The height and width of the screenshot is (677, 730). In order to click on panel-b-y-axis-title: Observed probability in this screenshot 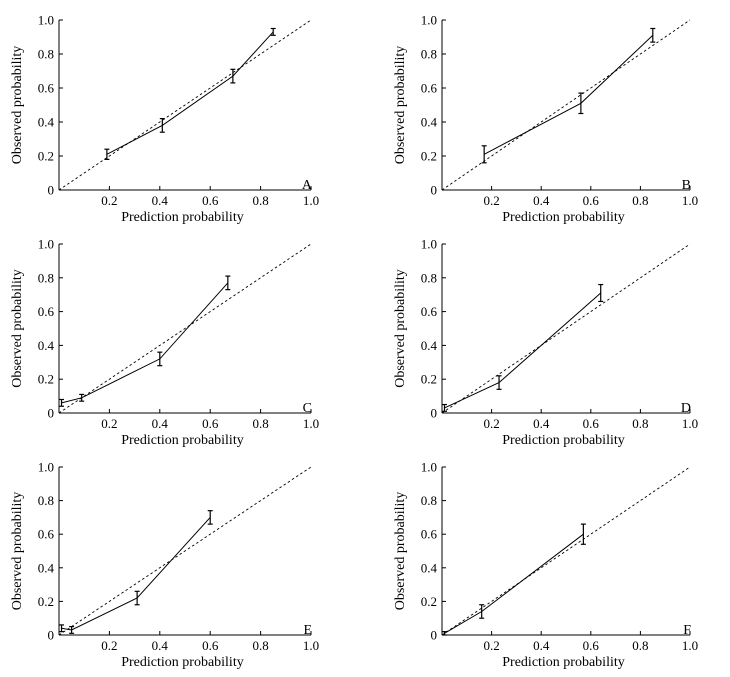, I will do `click(400, 105)`.